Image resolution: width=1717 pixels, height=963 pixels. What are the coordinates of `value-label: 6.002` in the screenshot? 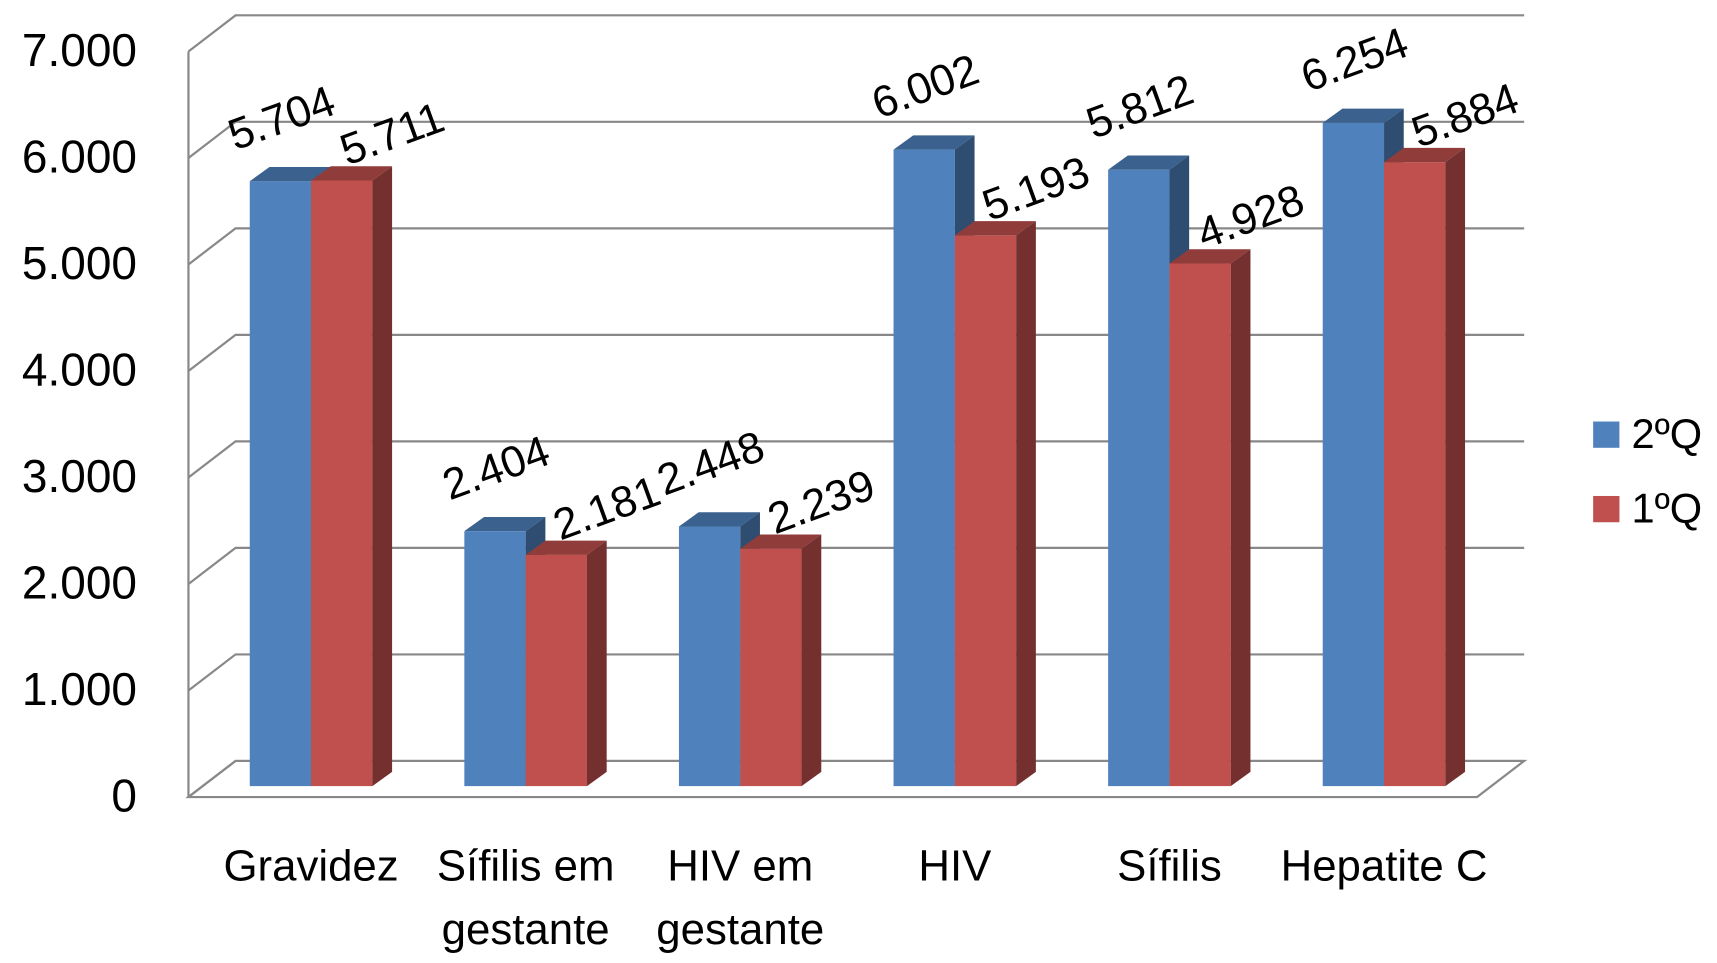 It's located at (926, 87).